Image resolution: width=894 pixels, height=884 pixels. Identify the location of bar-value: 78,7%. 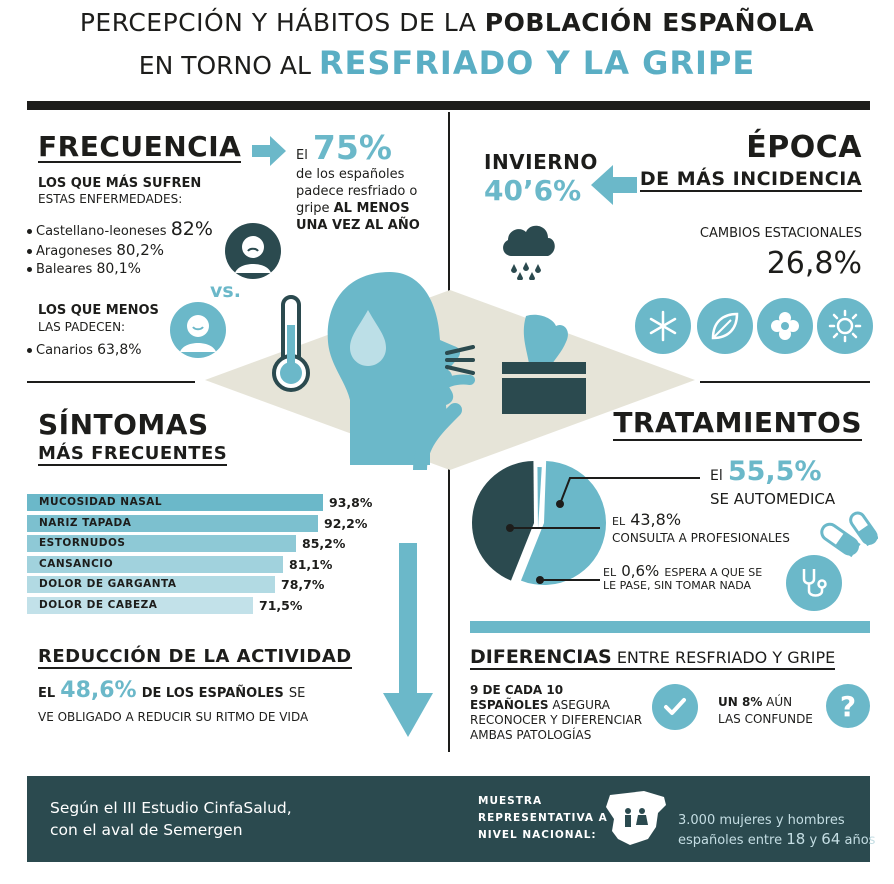
(303, 584).